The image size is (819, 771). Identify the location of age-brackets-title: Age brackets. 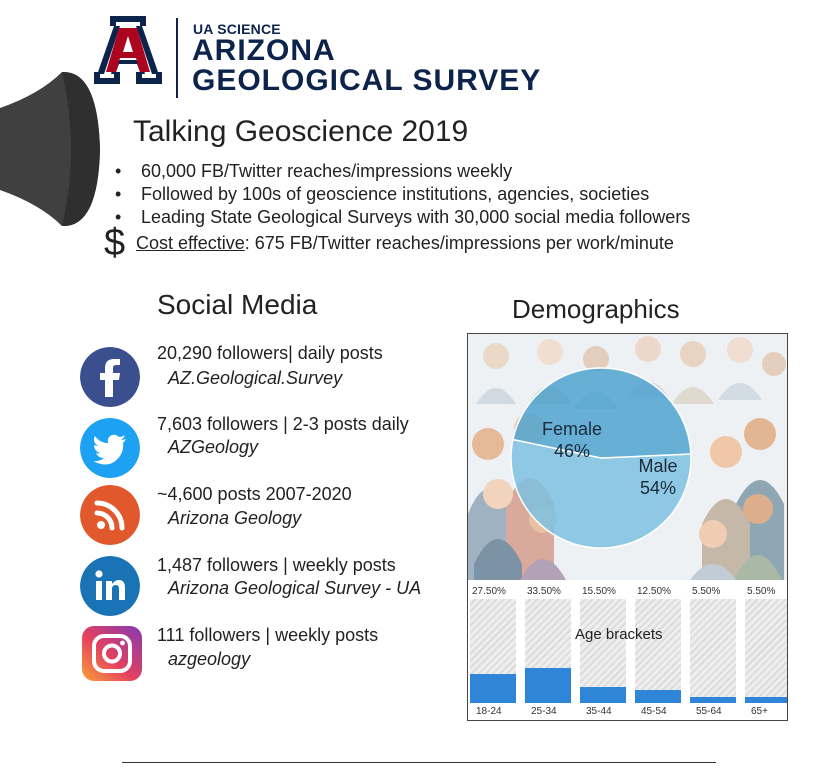
(619, 634).